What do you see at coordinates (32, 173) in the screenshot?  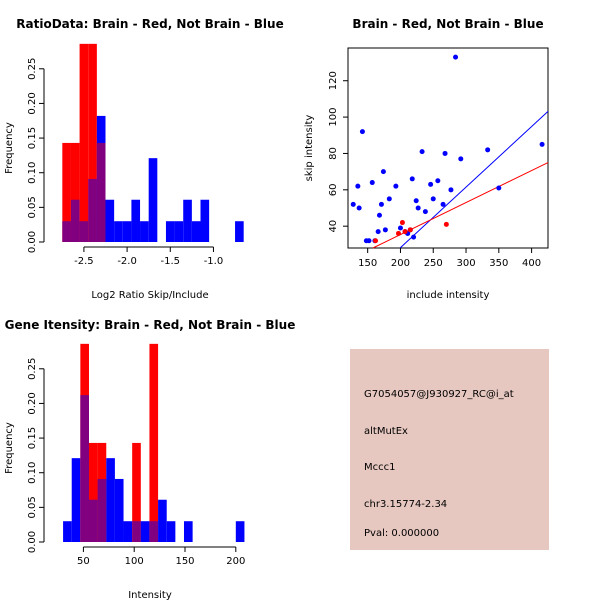 I see `ratio-y-tick-label: 0.10` at bounding box center [32, 173].